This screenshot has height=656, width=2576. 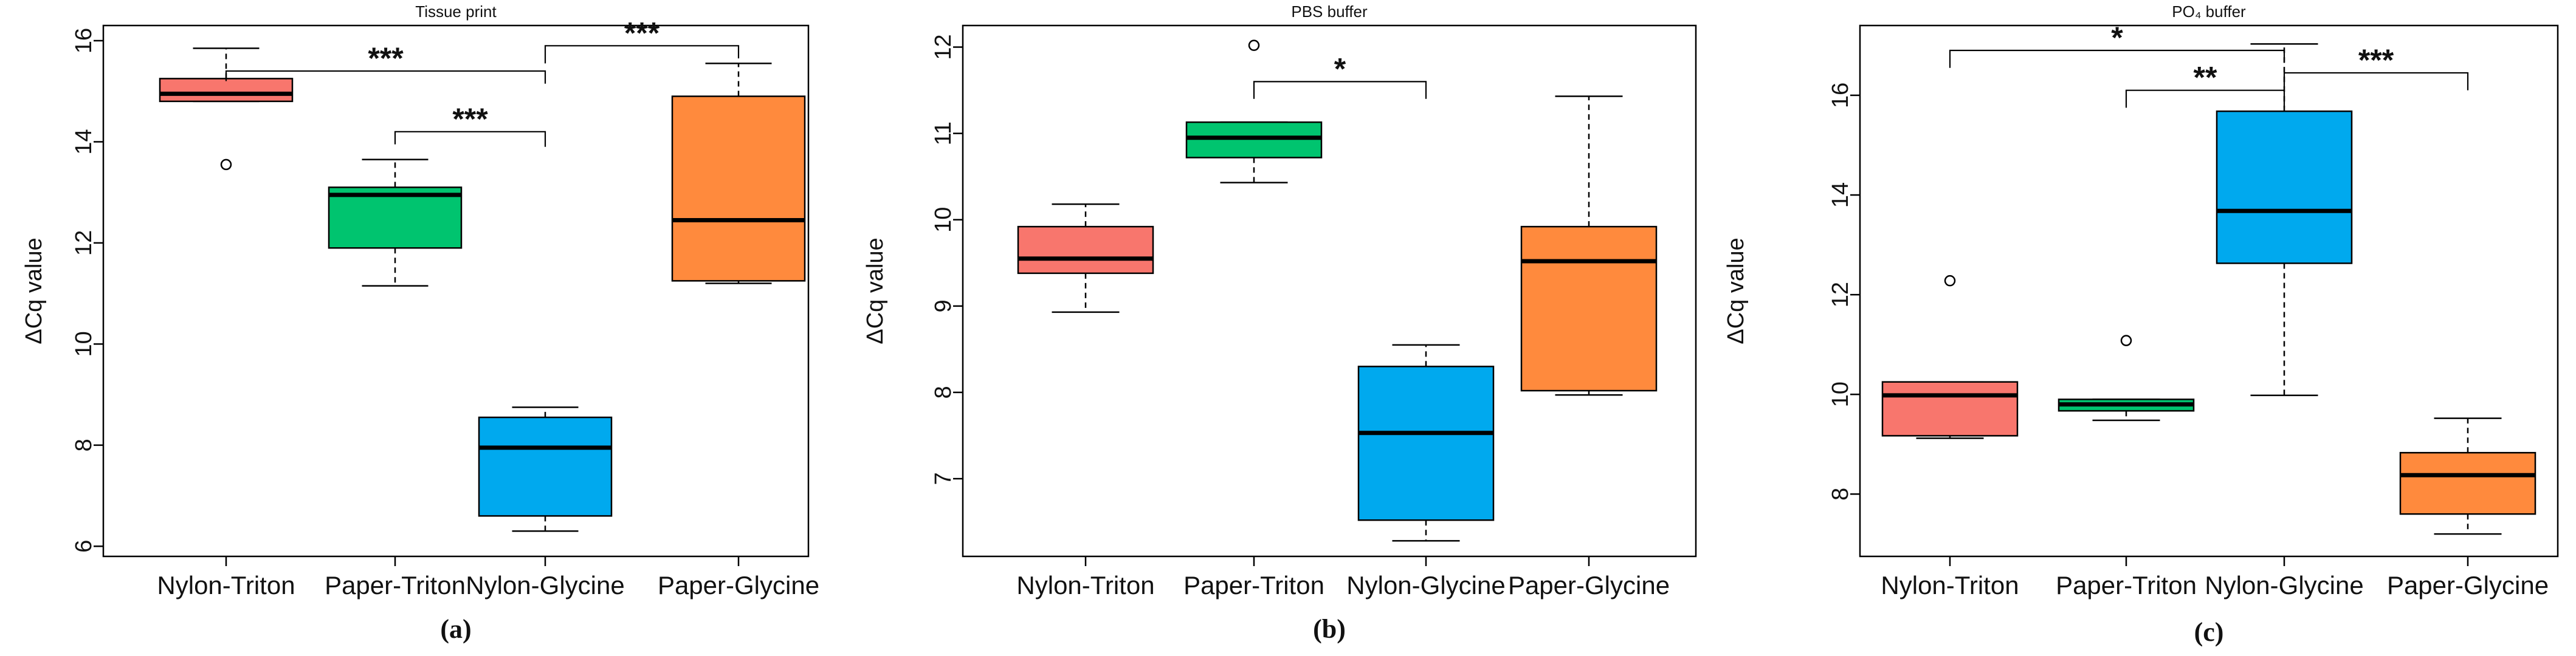 What do you see at coordinates (2209, 11) in the screenshot?
I see `panel-title: PO₄ buffer` at bounding box center [2209, 11].